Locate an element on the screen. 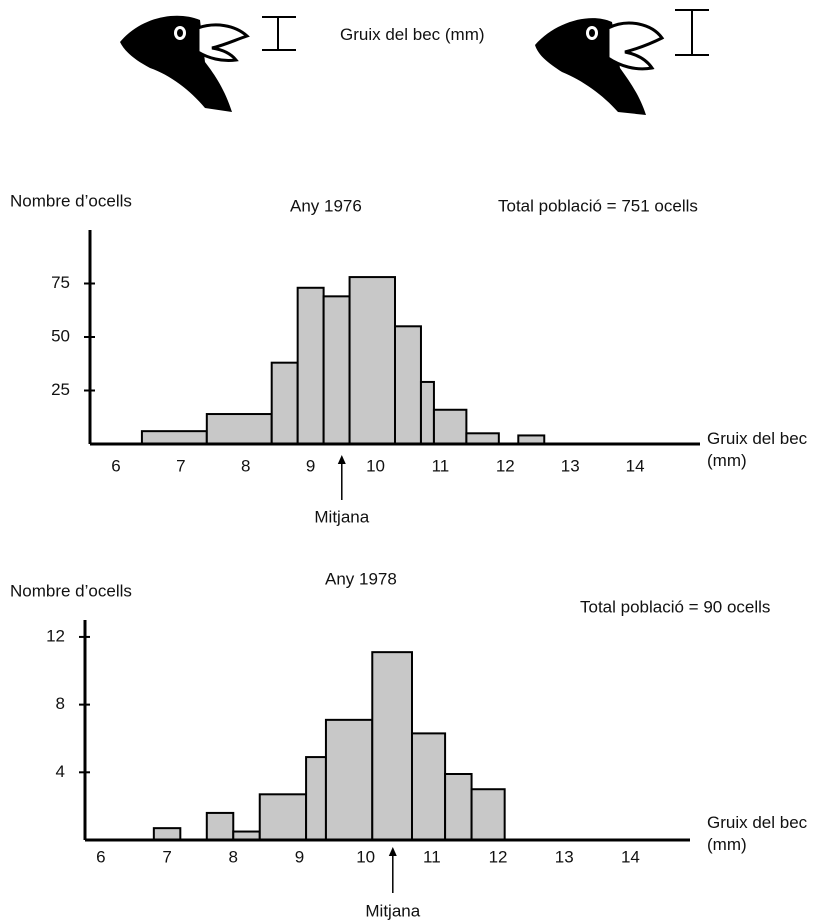 The height and width of the screenshot is (924, 838). y-tick-label: 25 is located at coordinates (60, 389).